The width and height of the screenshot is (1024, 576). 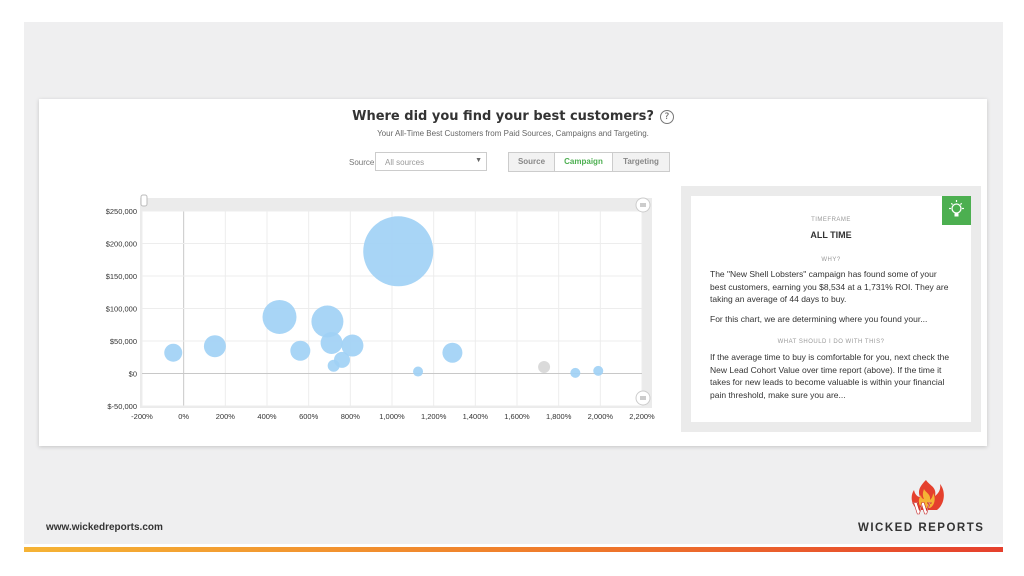 What do you see at coordinates (643, 205) in the screenshot?
I see `zoom-handle-top` at bounding box center [643, 205].